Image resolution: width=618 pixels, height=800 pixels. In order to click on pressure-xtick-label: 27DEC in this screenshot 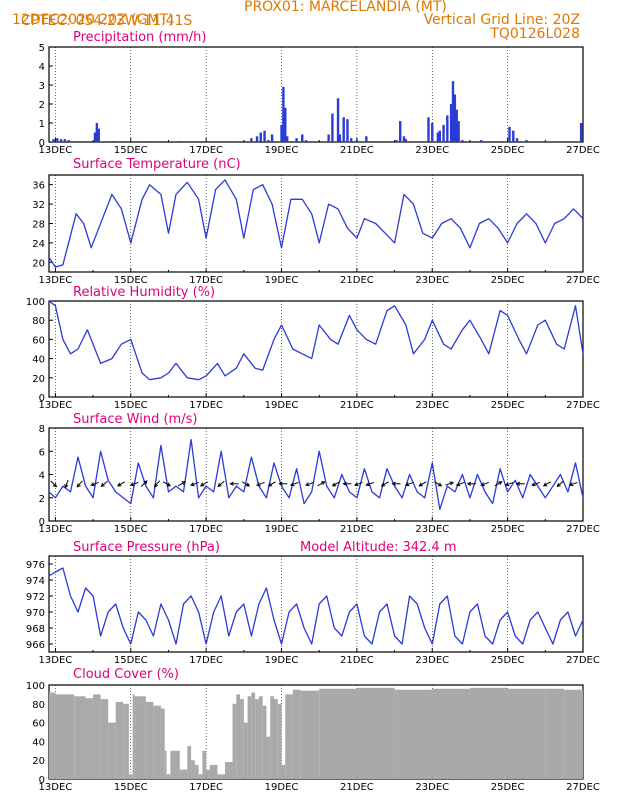, I will do `click(583, 660)`.